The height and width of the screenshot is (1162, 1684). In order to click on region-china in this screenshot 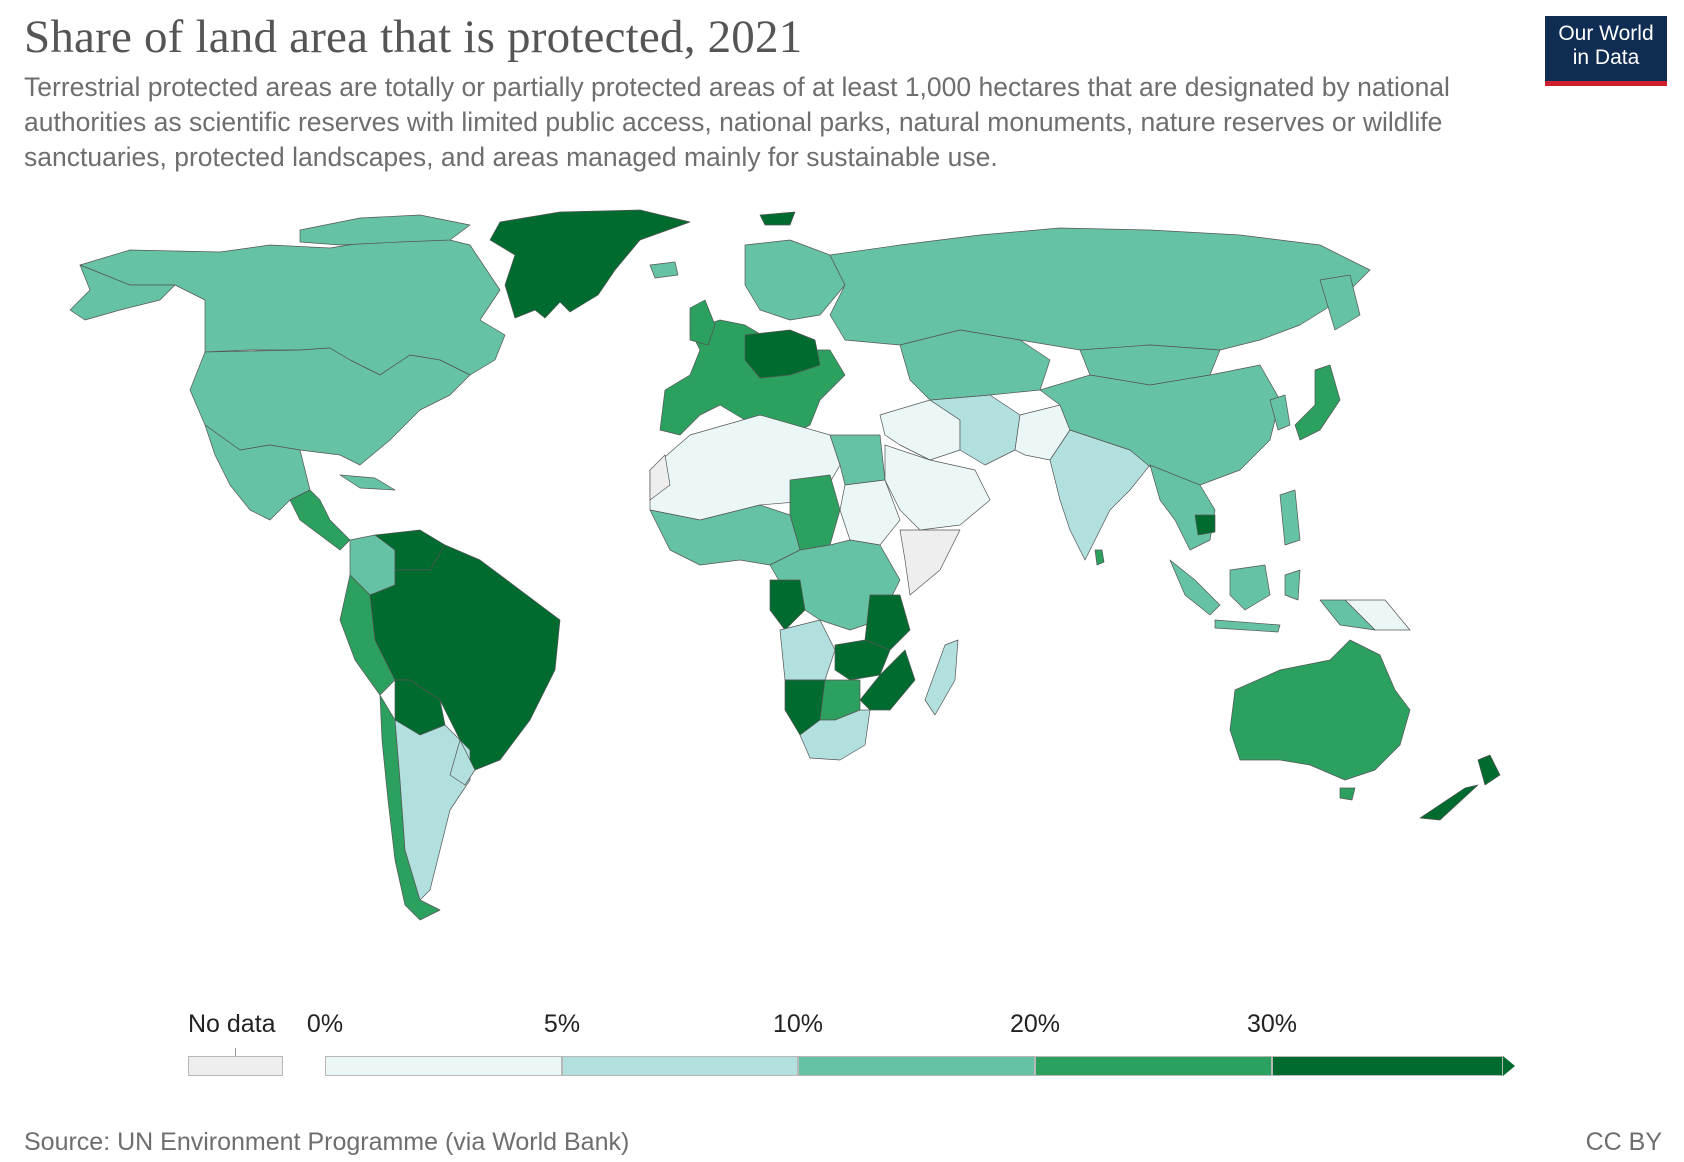, I will do `click(1160, 425)`.